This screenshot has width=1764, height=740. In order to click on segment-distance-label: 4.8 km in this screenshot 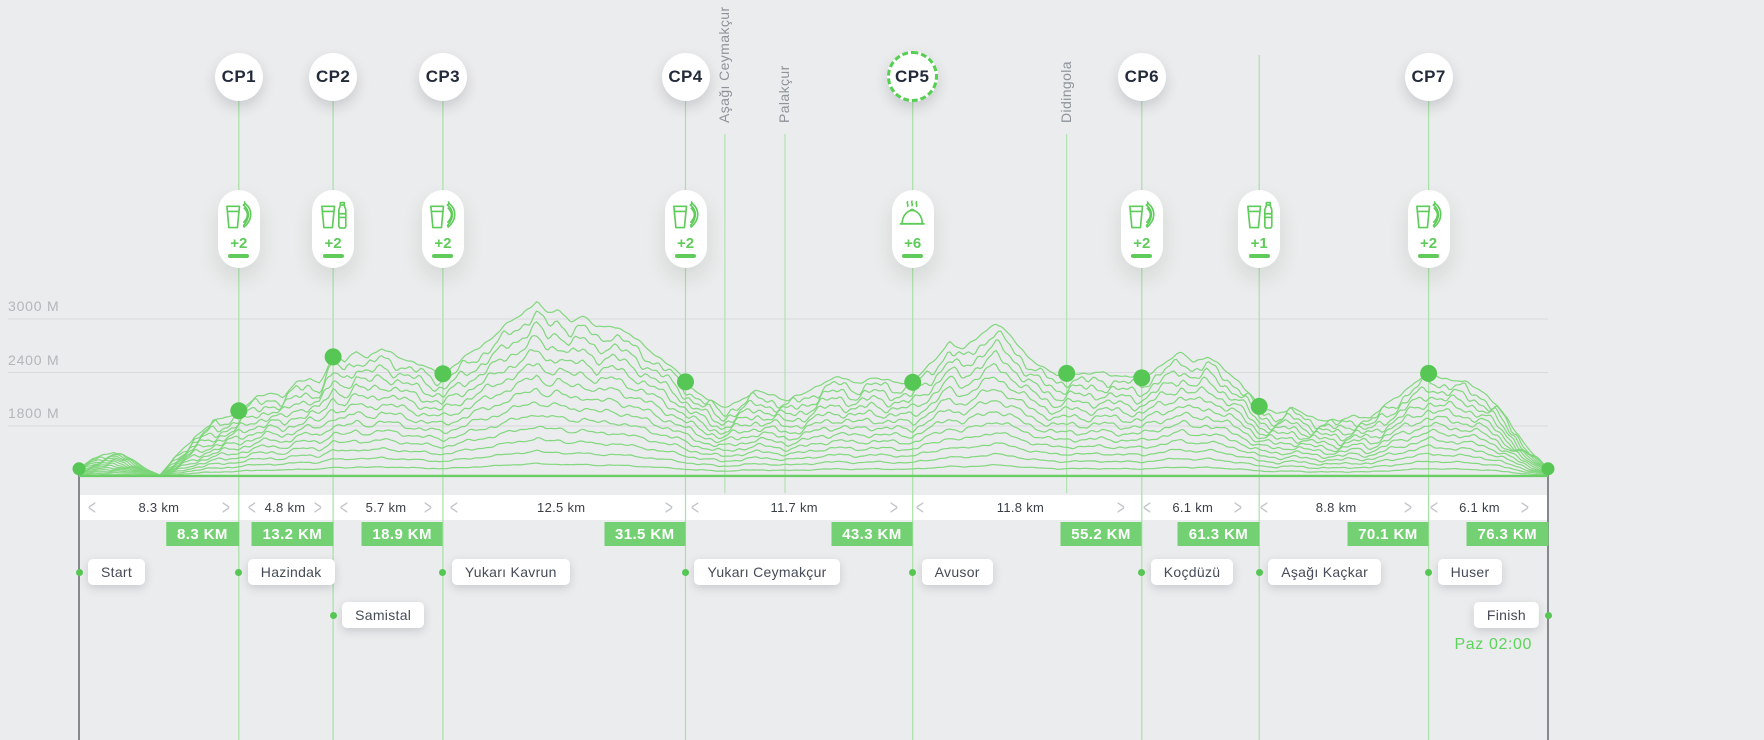, I will do `click(285, 507)`.